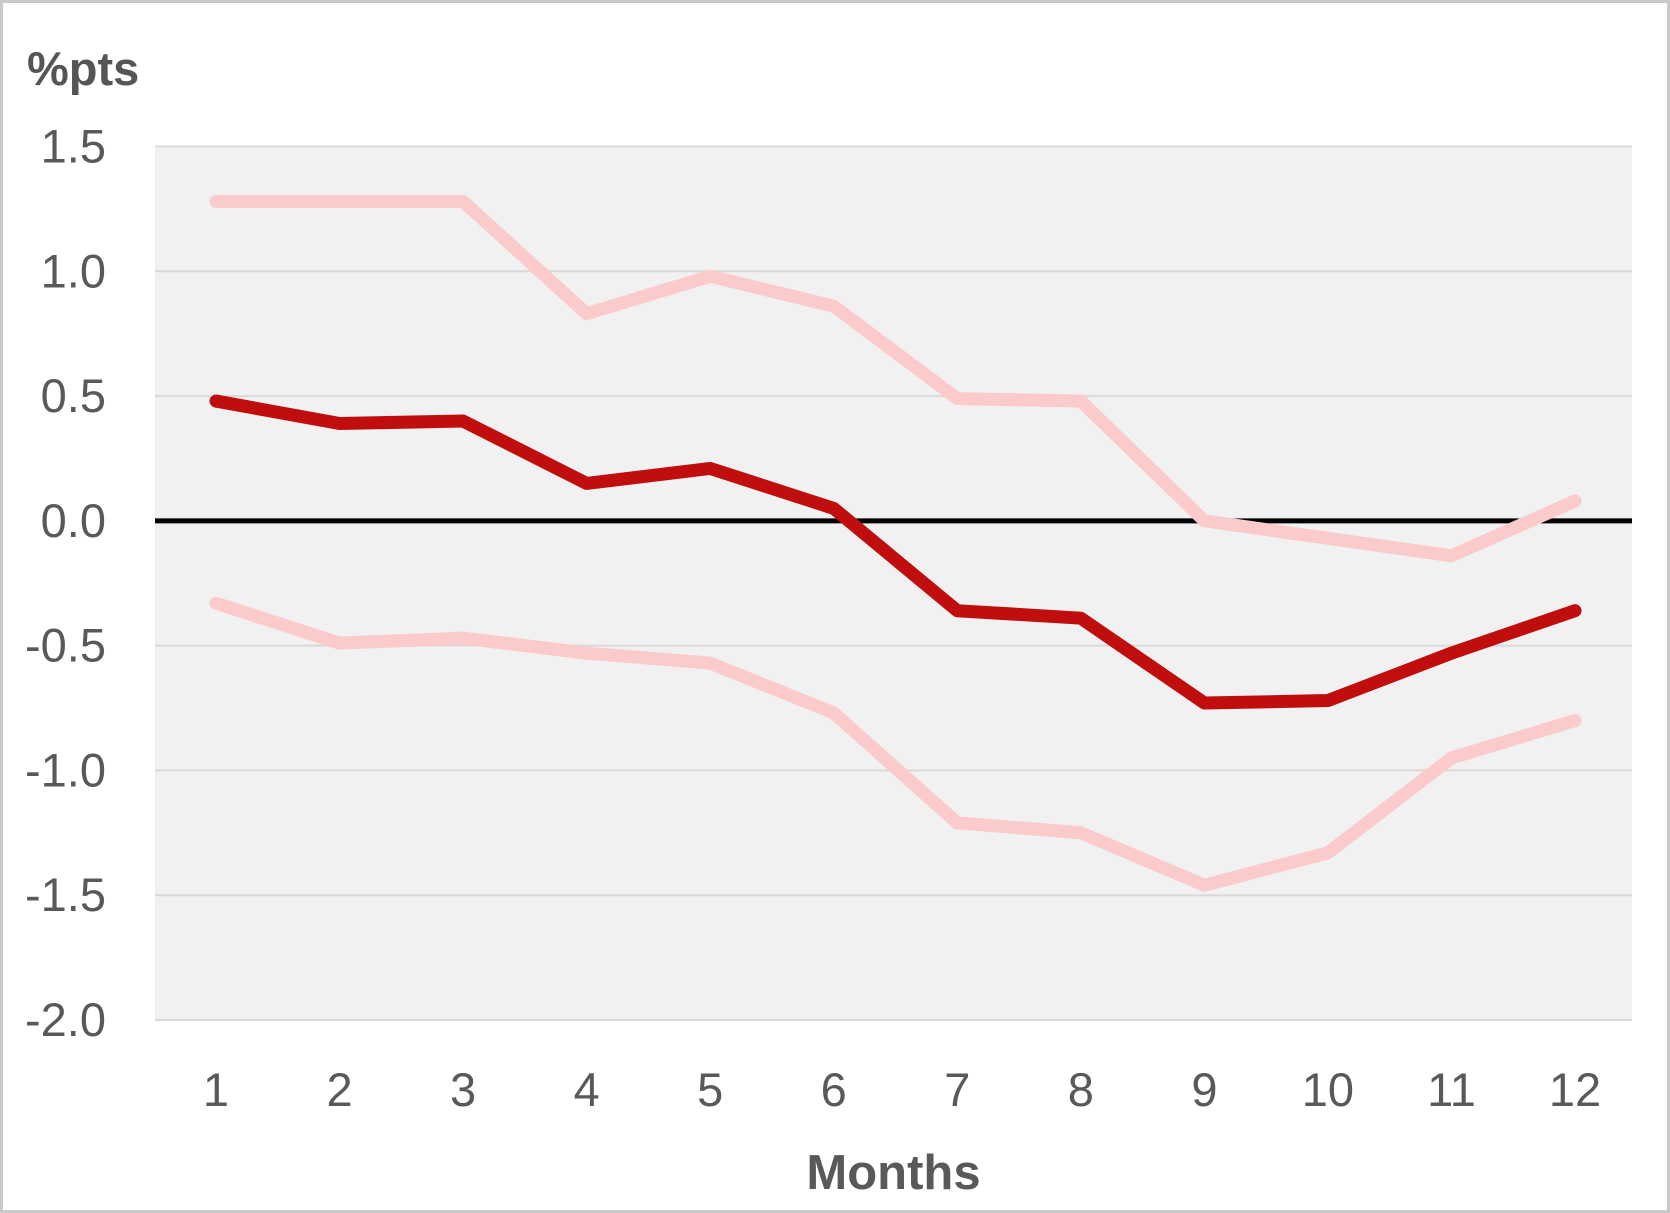 The image size is (1670, 1213). I want to click on x-tick-label: 3, so click(463, 1089).